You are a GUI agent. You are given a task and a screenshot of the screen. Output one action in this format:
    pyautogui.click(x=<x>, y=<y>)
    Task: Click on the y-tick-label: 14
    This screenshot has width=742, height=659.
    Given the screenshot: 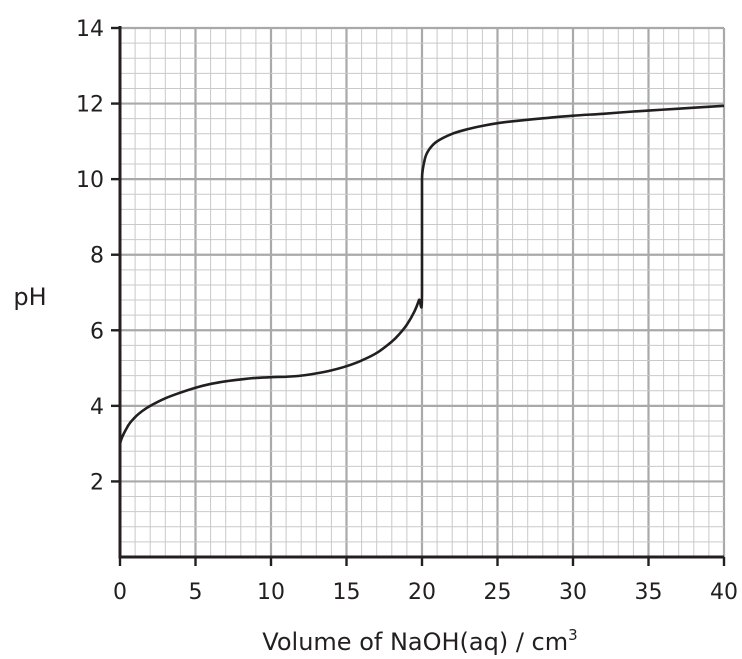 What is the action you would take?
    pyautogui.click(x=90, y=29)
    